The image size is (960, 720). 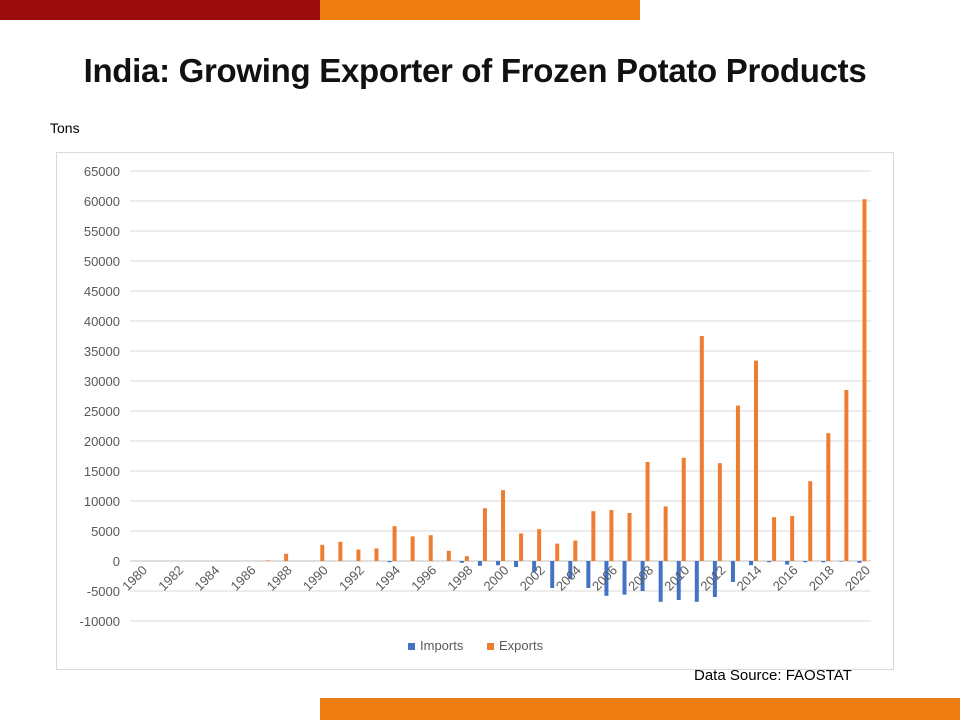 I want to click on y-tick-label: 0, so click(x=116, y=561).